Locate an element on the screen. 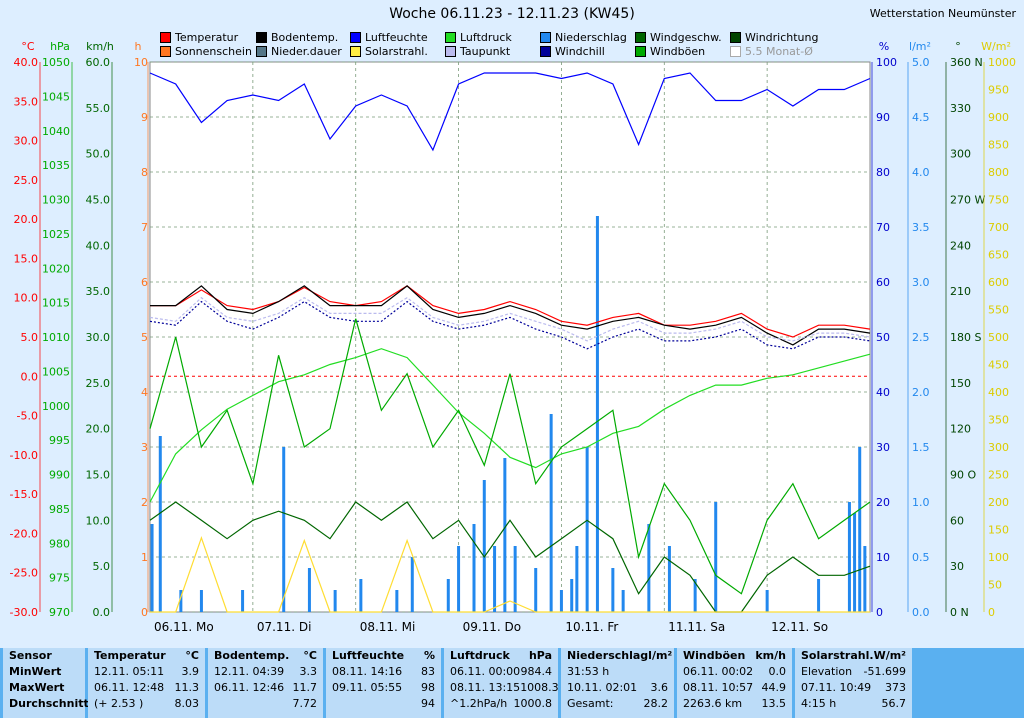  axis-unit-solar: W/m² is located at coordinates (996, 46).